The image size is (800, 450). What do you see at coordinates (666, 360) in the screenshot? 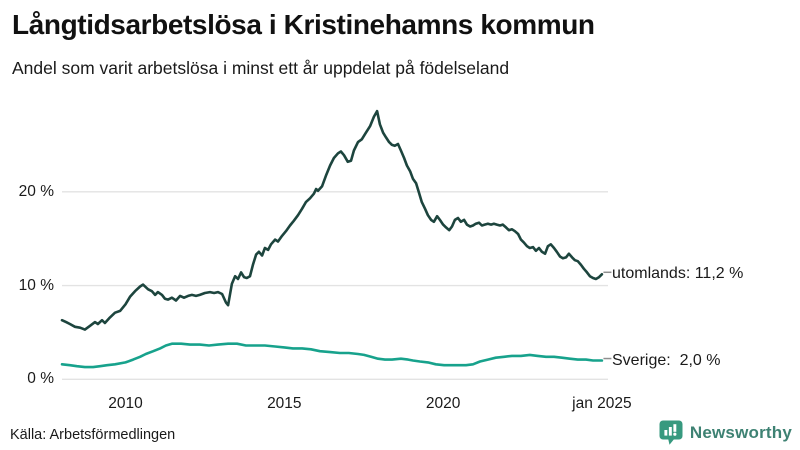
I see `series-label-sverige: Sverige: 2,0 %` at bounding box center [666, 360].